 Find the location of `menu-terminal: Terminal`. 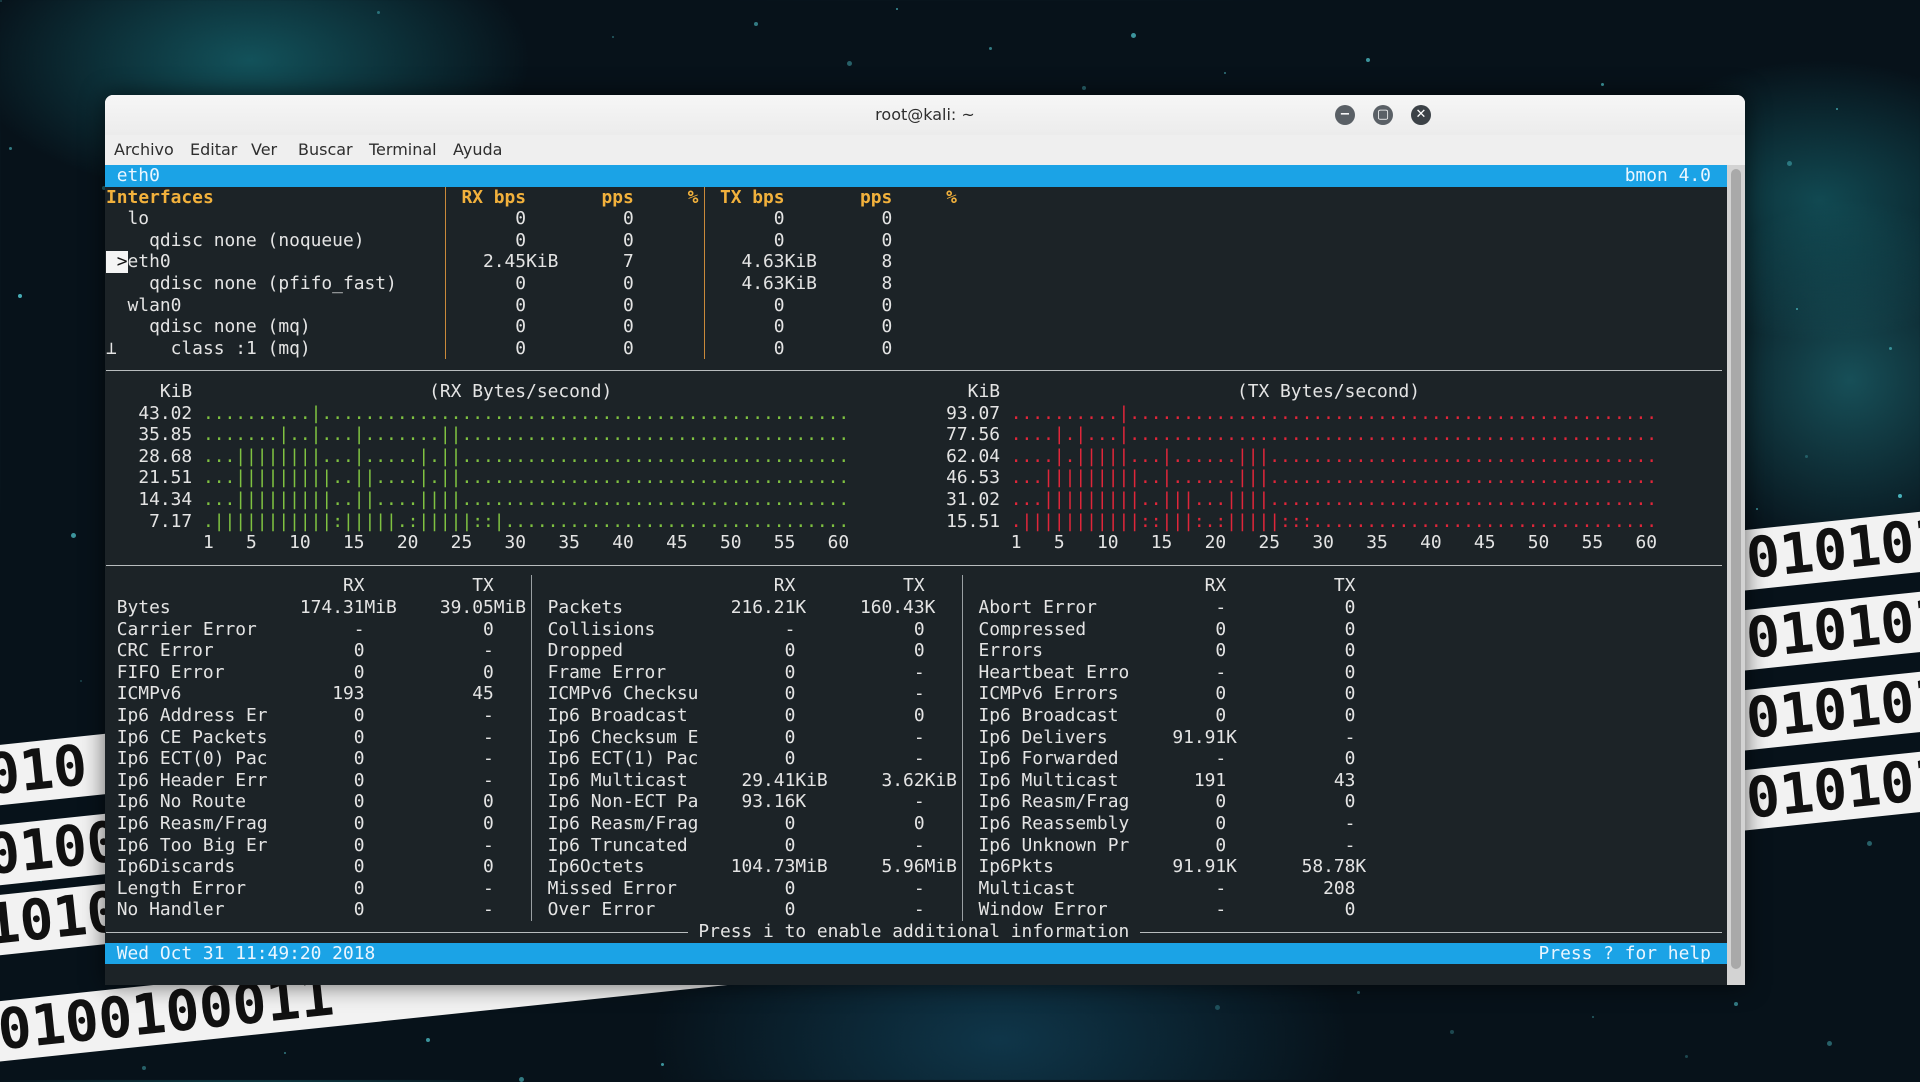

menu-terminal: Terminal is located at coordinates (403, 149).